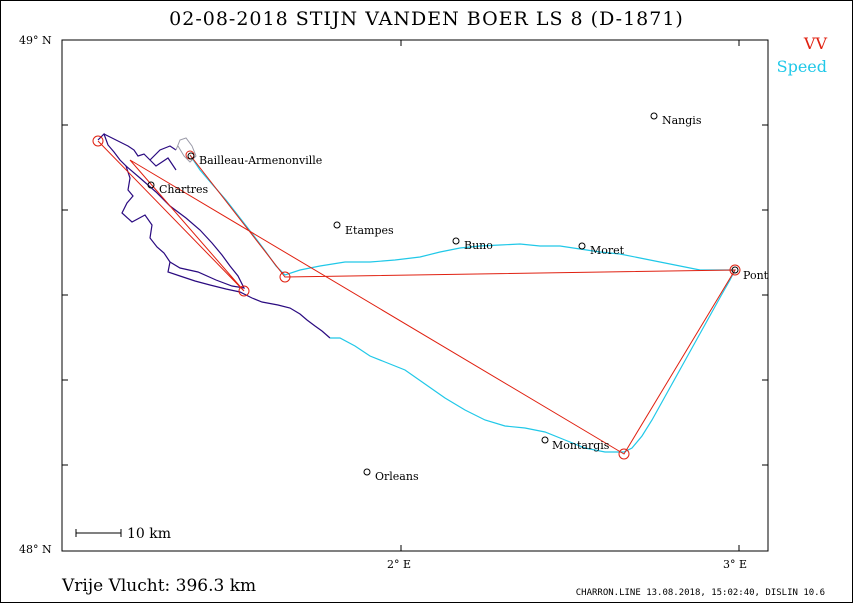 The width and height of the screenshot is (853, 603). Describe the element at coordinates (654, 116) in the screenshot. I see `town-nangis-marker` at that location.